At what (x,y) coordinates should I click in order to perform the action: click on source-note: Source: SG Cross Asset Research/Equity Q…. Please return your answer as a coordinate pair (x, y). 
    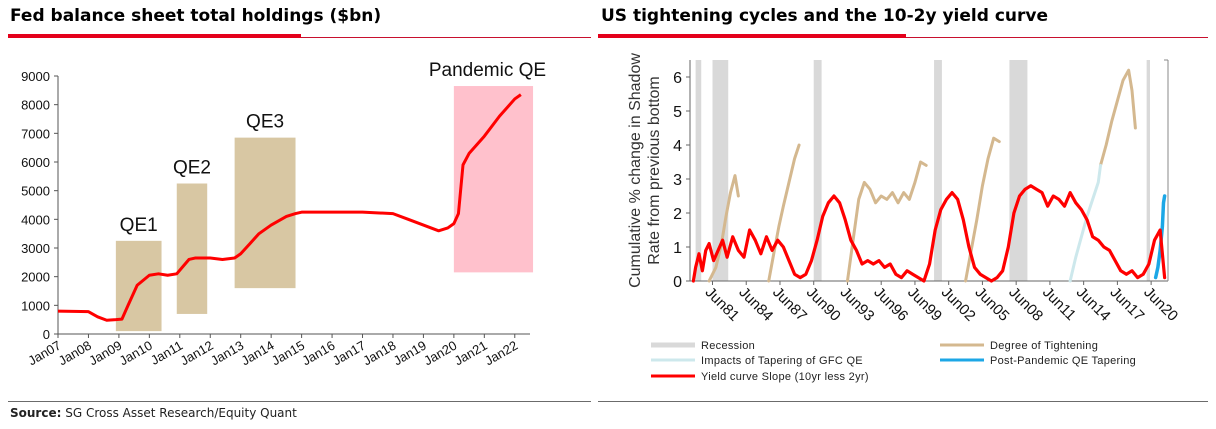
    Looking at the image, I should click on (153, 413).